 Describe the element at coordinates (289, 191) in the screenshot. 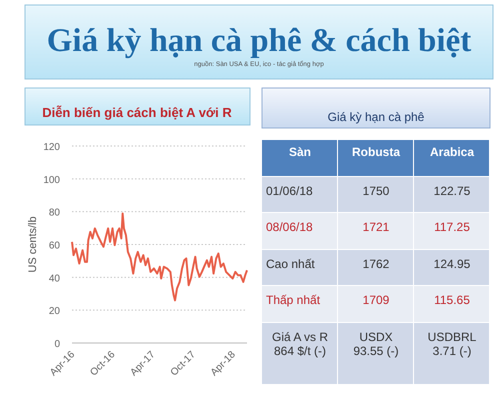

I see `text: 01/06/18` at that location.